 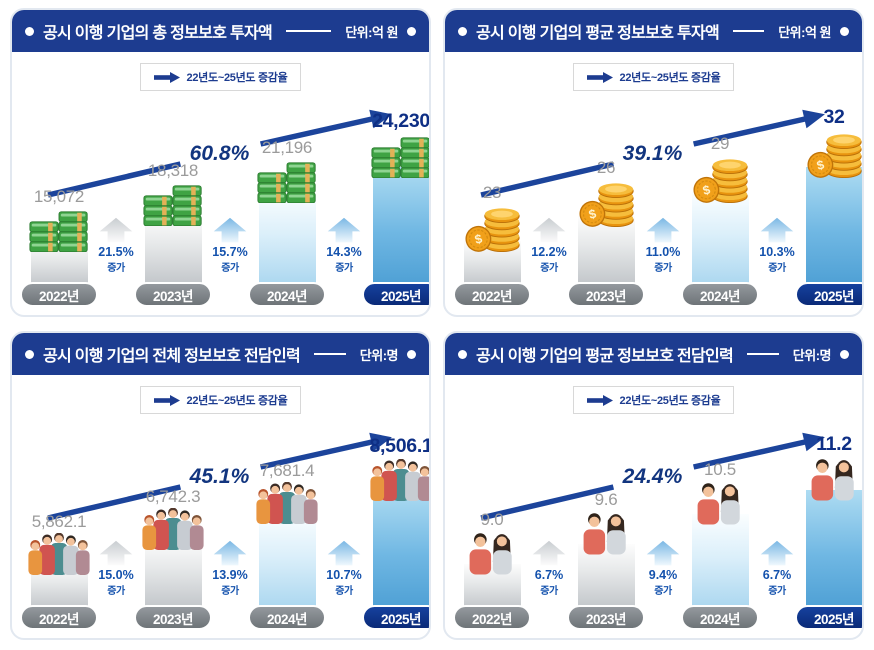 I want to click on increase-percent: 11.0%, so click(x=663, y=252).